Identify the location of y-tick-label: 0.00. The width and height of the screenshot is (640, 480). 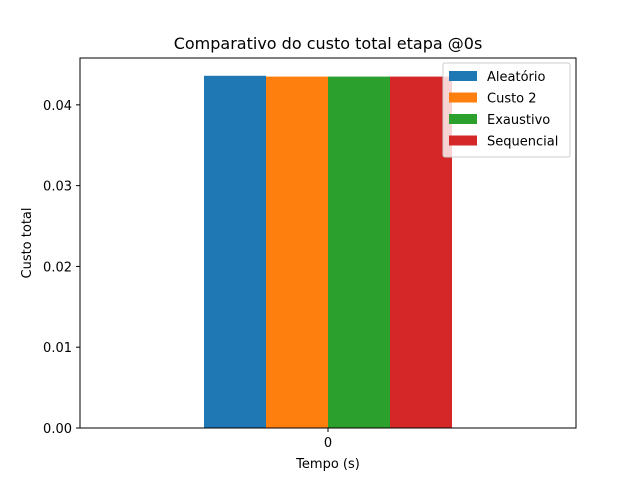
(57, 429).